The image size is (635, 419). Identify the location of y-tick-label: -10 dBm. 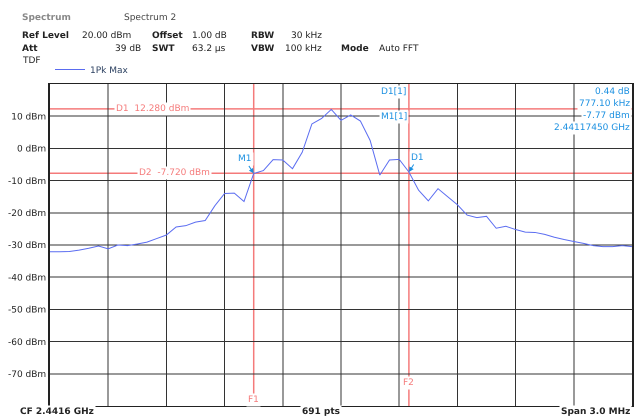
(27, 181).